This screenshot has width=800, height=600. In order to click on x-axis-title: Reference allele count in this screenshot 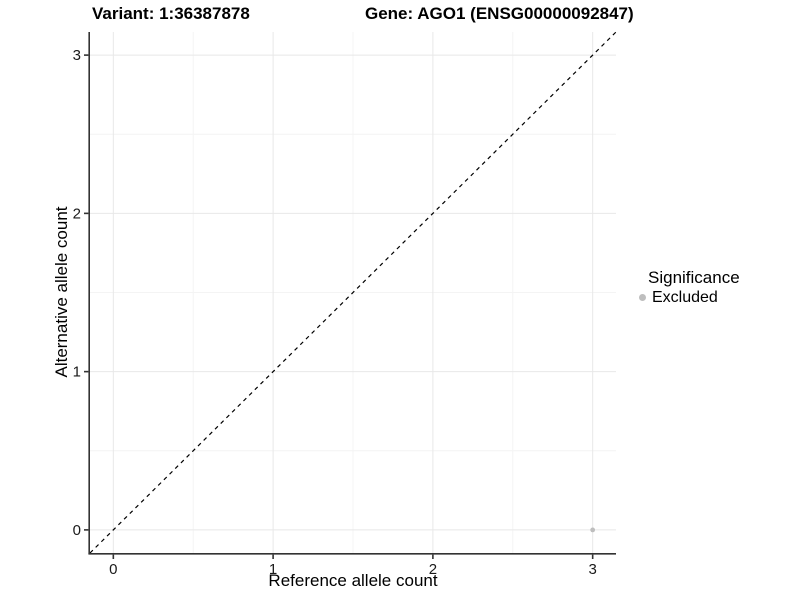, I will do `click(353, 580)`.